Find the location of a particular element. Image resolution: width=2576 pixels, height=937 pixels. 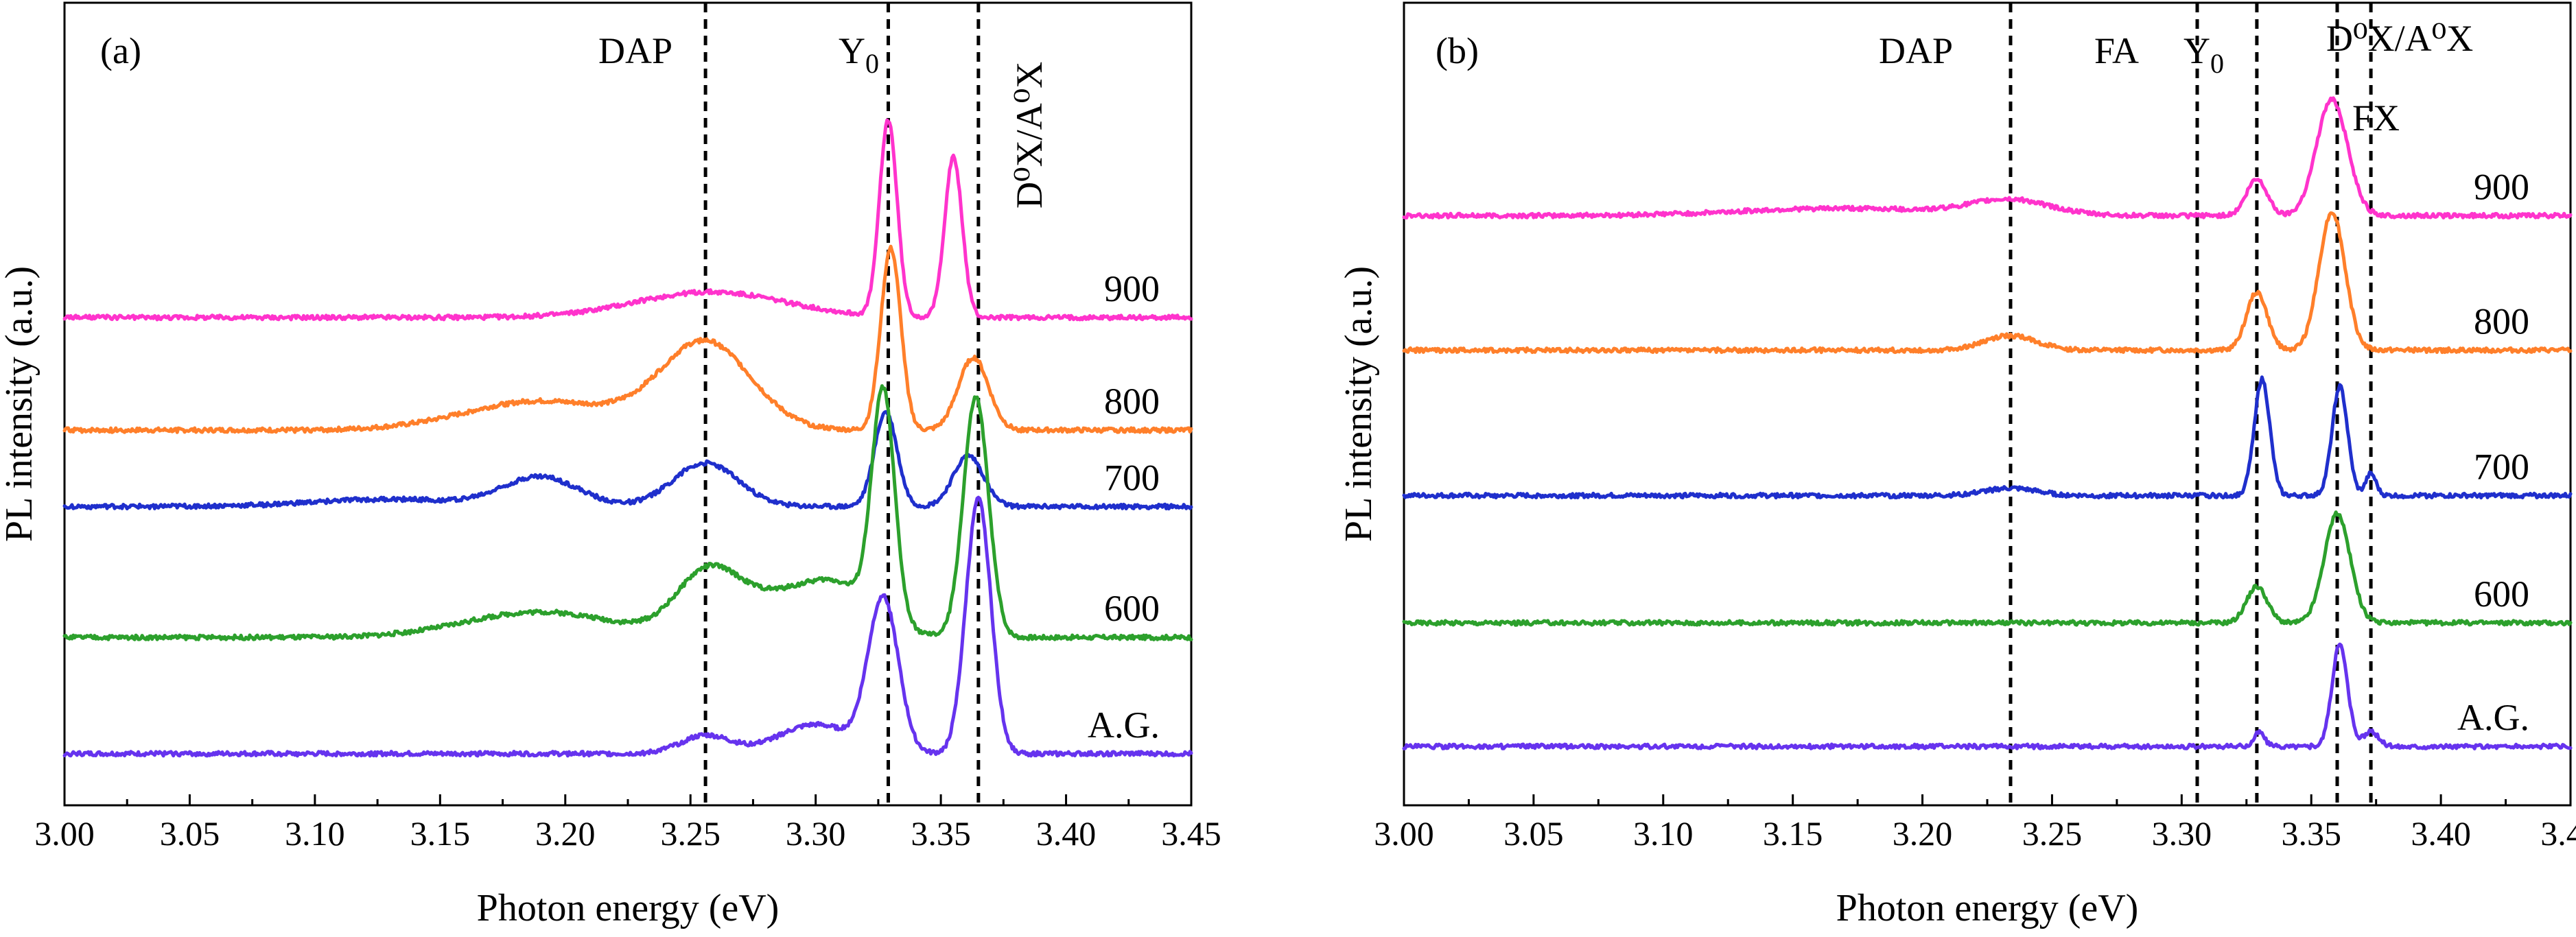

panel-label: (a) is located at coordinates (120, 50).